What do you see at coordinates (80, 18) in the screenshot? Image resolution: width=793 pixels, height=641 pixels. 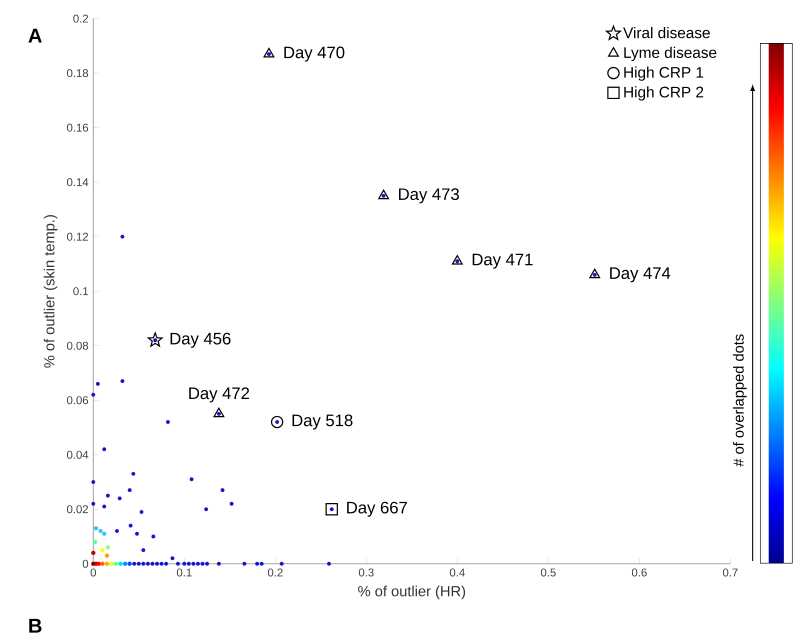 I see `y-tick-label: 0.2` at bounding box center [80, 18].